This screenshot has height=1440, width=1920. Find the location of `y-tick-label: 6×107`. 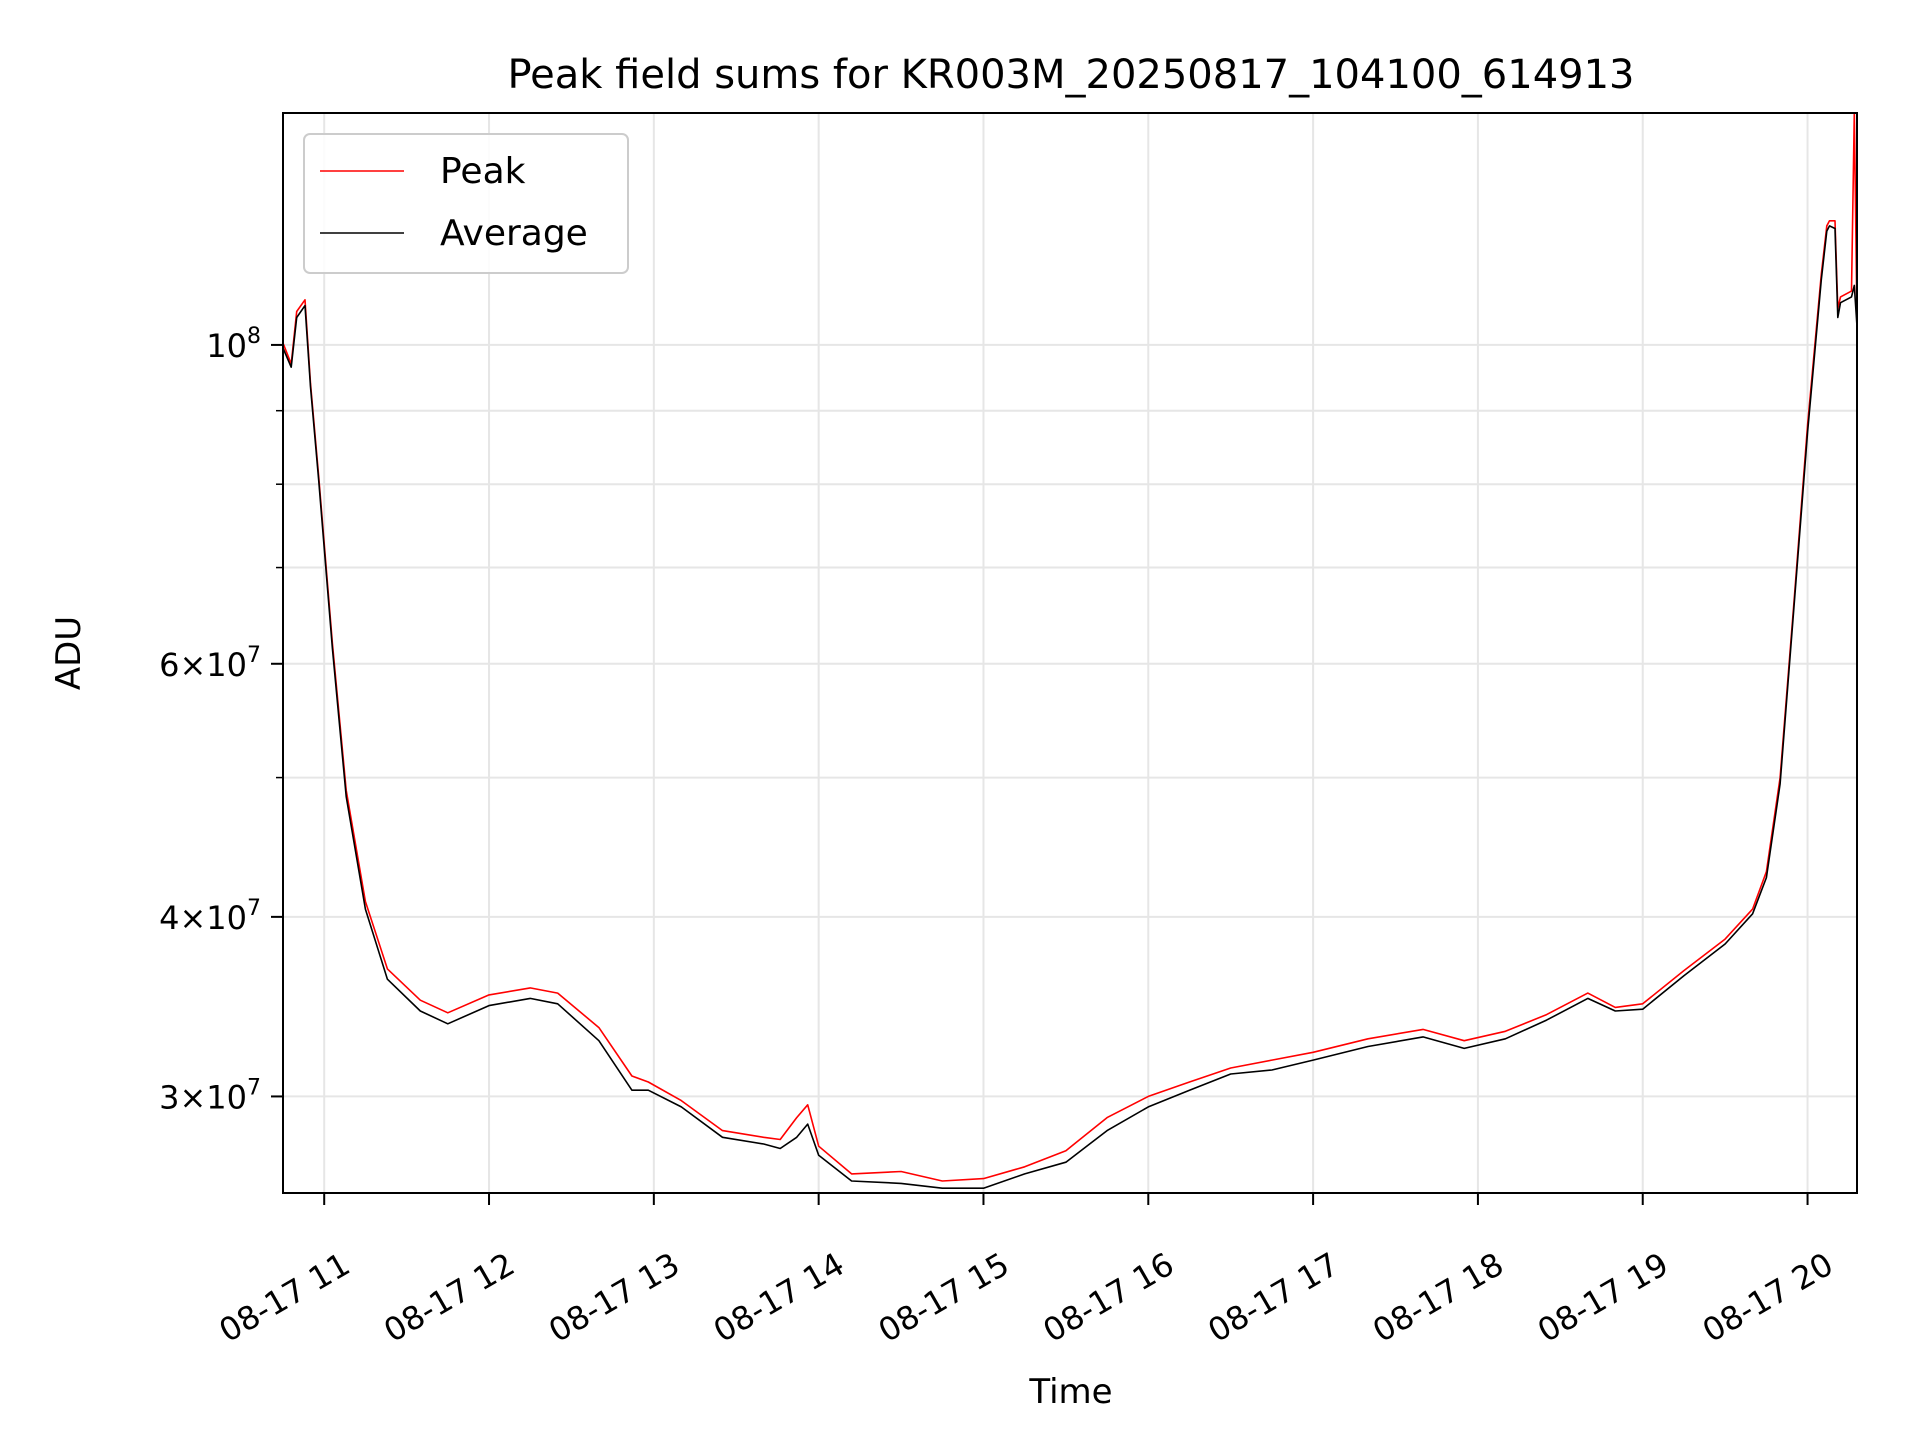

y-tick-label: 6×107 is located at coordinates (210, 663).